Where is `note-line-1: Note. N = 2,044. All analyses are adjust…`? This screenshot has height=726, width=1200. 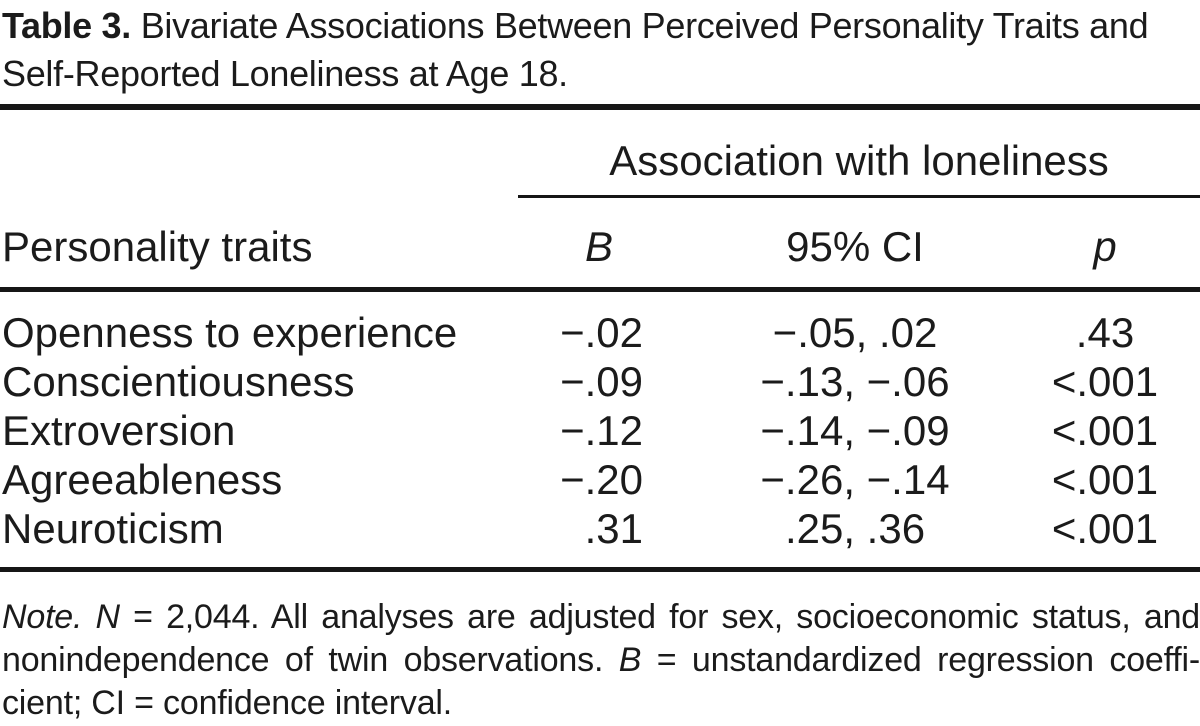
note-line-1: Note. N = 2,044. All analyses are adjust… is located at coordinates (601, 617).